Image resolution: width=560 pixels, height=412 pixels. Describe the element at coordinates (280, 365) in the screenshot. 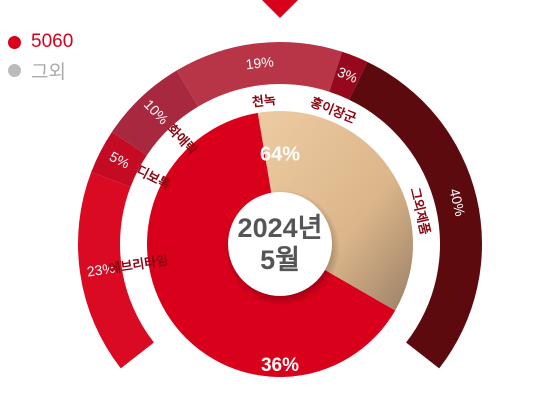

I see `pie-value-label-other: 36%` at that location.